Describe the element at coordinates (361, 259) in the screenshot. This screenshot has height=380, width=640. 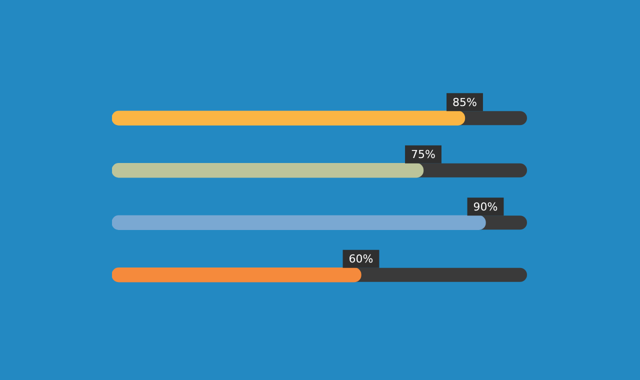
I see `data-label: 60%` at that location.